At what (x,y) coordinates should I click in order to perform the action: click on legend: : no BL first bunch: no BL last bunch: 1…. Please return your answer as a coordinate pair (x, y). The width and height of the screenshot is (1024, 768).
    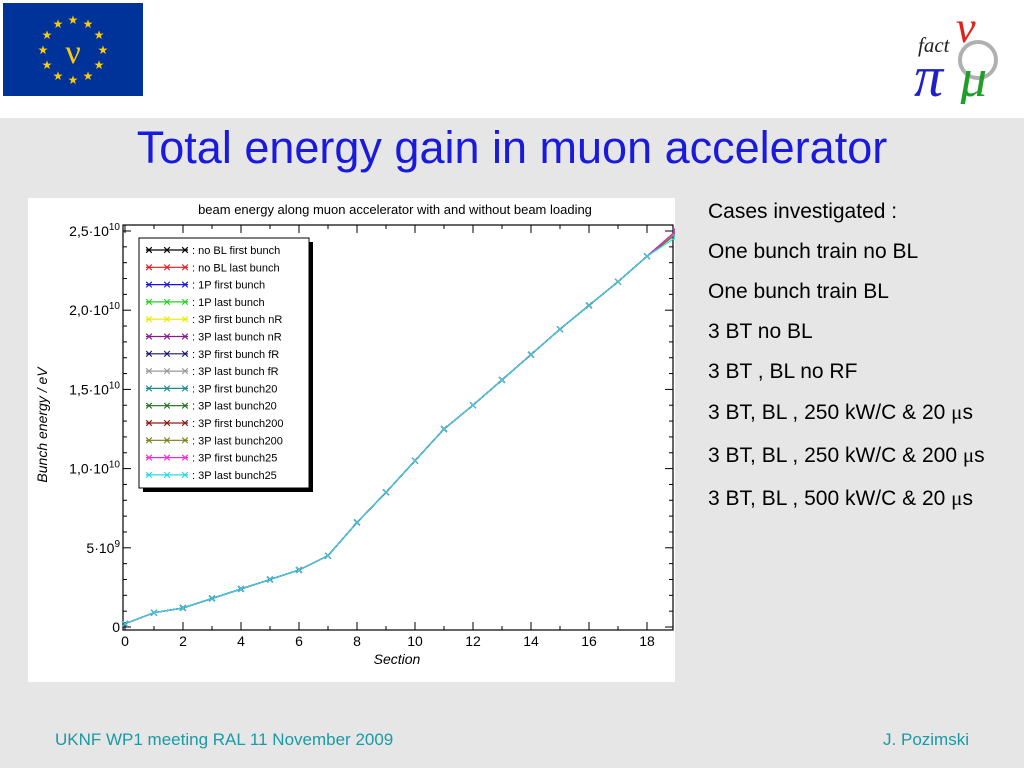
    Looking at the image, I should click on (214, 363).